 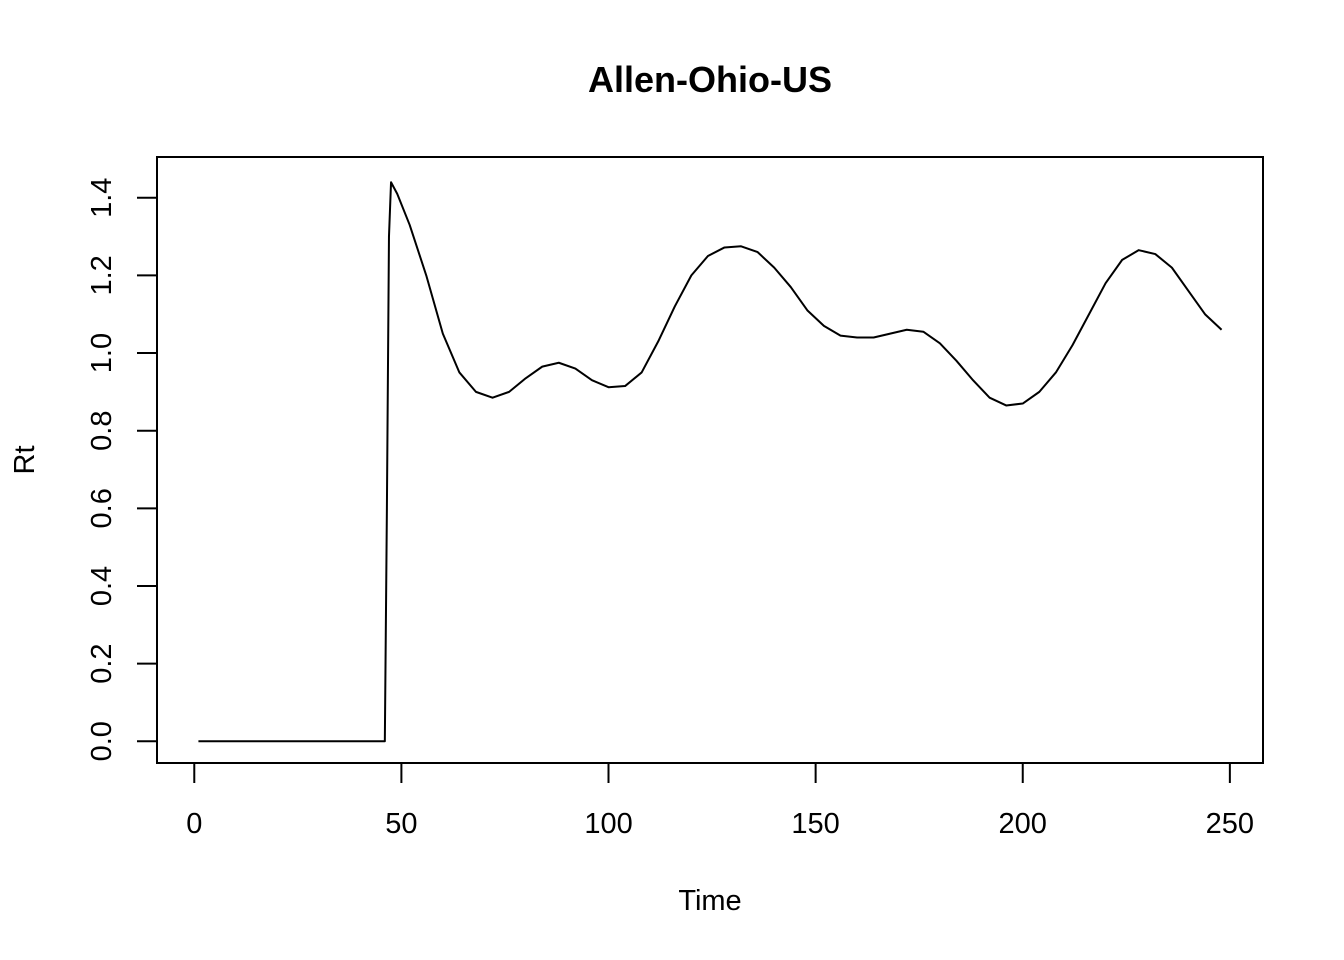 I want to click on y-tick-label: 0.4, so click(x=102, y=586).